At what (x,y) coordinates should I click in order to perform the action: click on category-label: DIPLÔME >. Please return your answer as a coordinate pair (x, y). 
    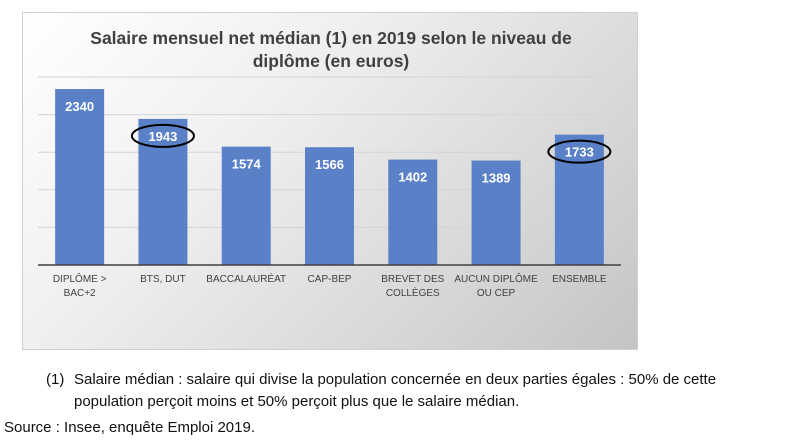
    Looking at the image, I should click on (80, 278).